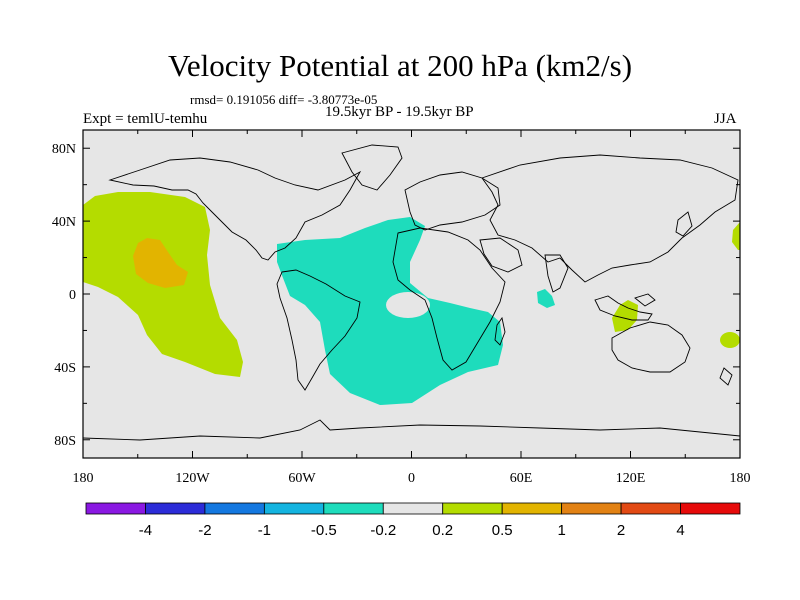  Describe the element at coordinates (400, 65) in the screenshot. I see `chart-title: Velocity Potential at 200 hPa (km2/s)` at that location.